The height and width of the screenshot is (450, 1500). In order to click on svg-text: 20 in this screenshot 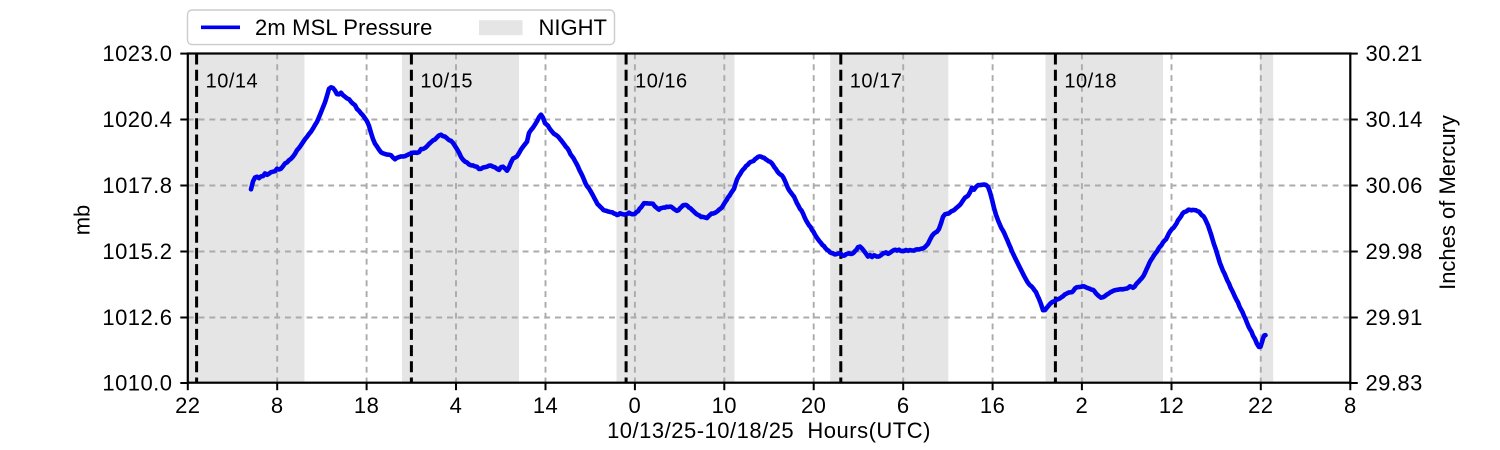, I will do `click(813, 405)`.